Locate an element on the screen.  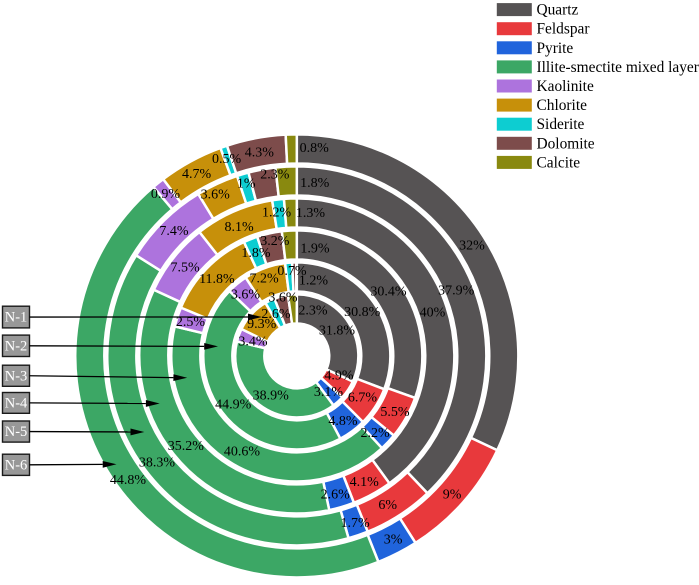
svg-text: Quartz is located at coordinates (558, 10).